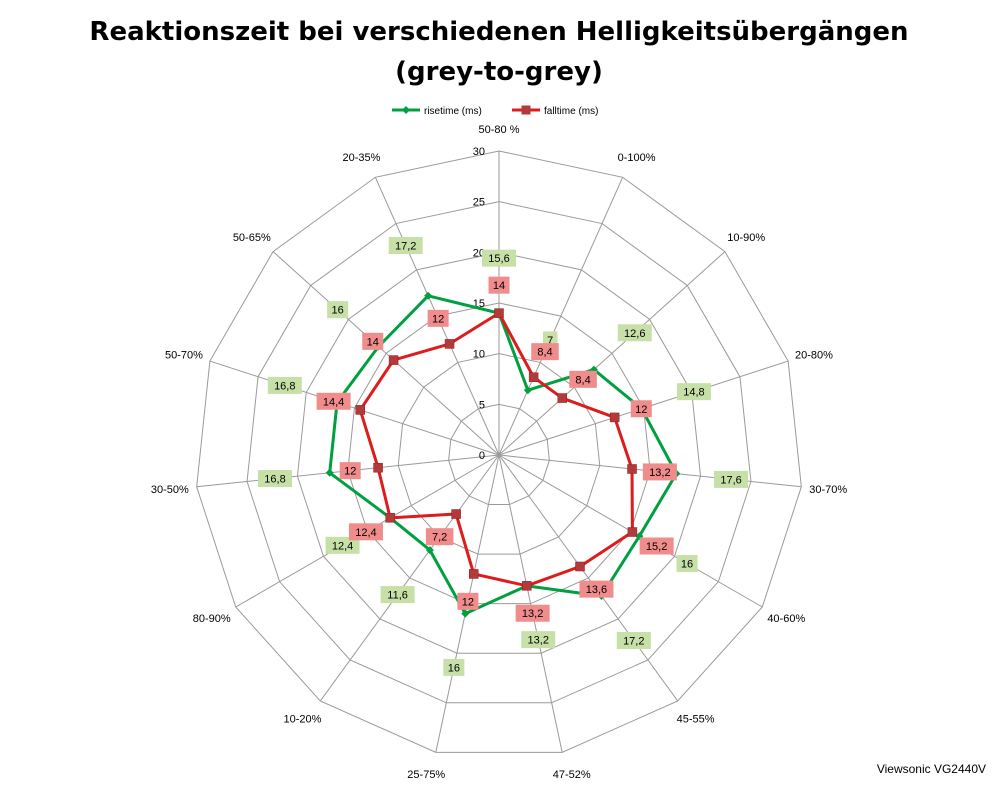  Describe the element at coordinates (696, 720) in the screenshot. I see `category-label: 45-55%` at that location.